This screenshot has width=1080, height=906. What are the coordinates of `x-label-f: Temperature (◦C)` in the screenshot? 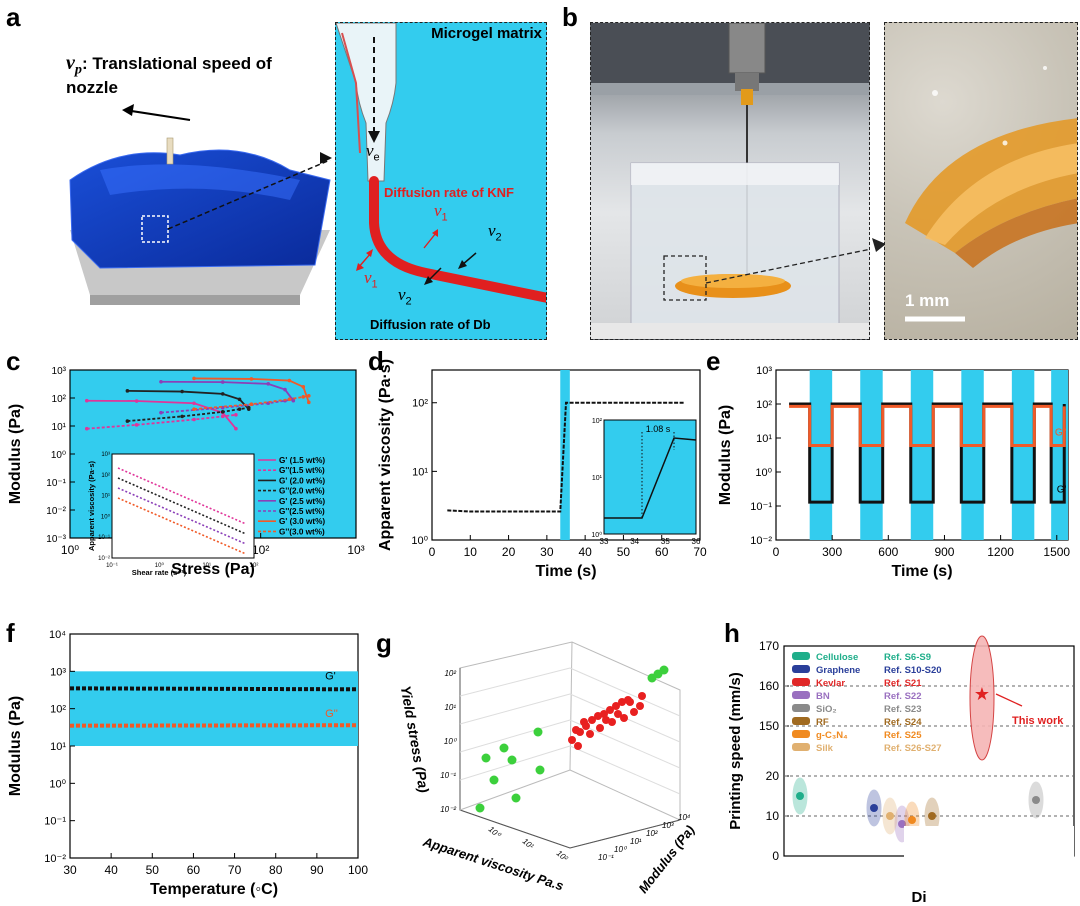 It's located at (214, 889).